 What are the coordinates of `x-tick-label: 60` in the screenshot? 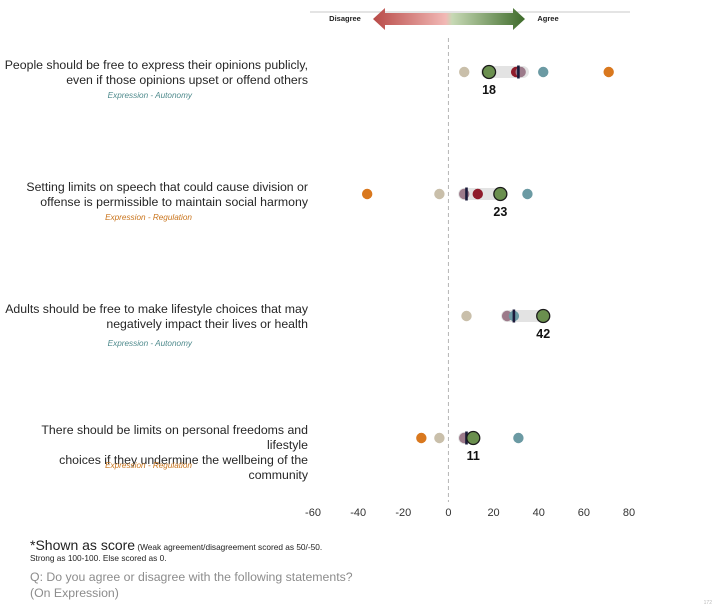 It's located at (584, 513).